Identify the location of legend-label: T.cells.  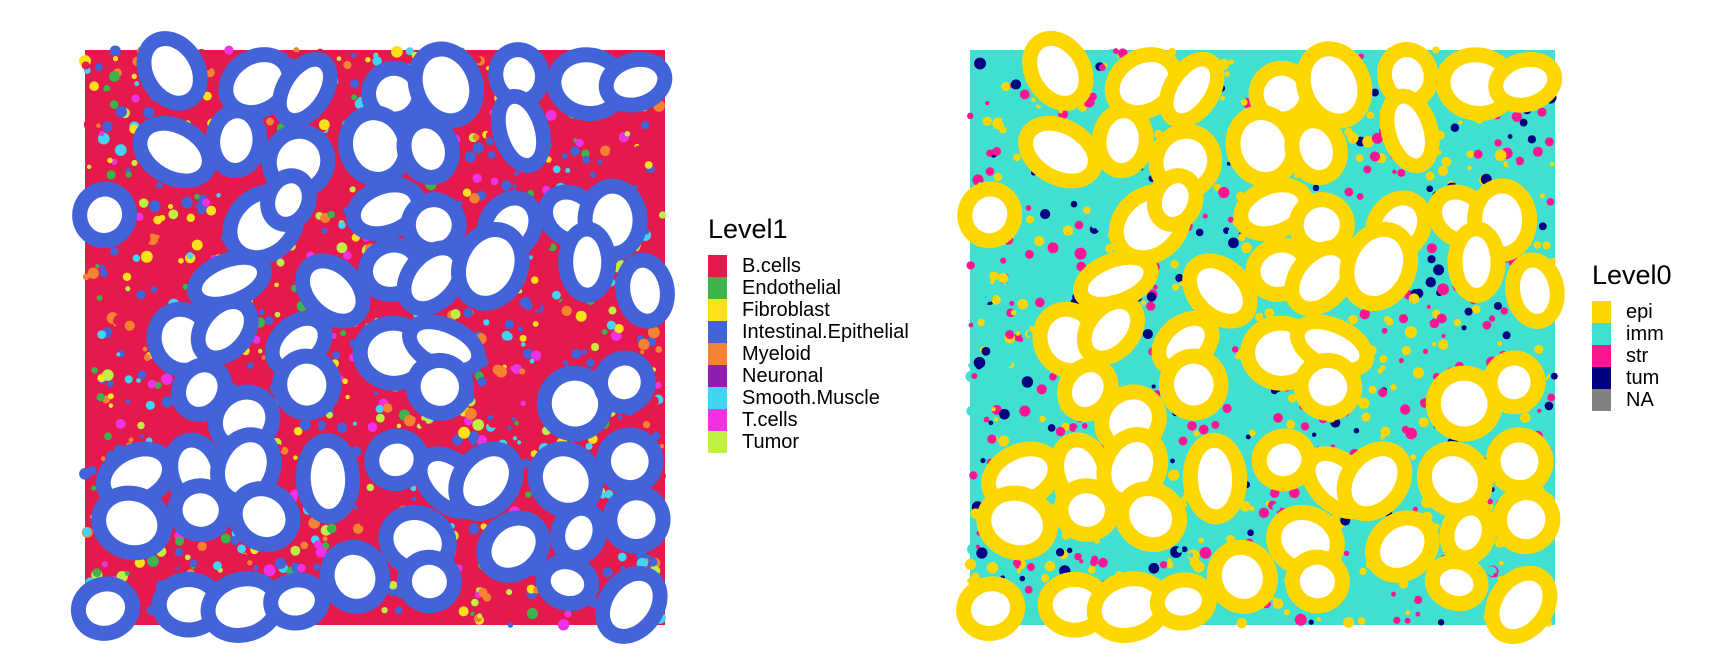
(770, 419).